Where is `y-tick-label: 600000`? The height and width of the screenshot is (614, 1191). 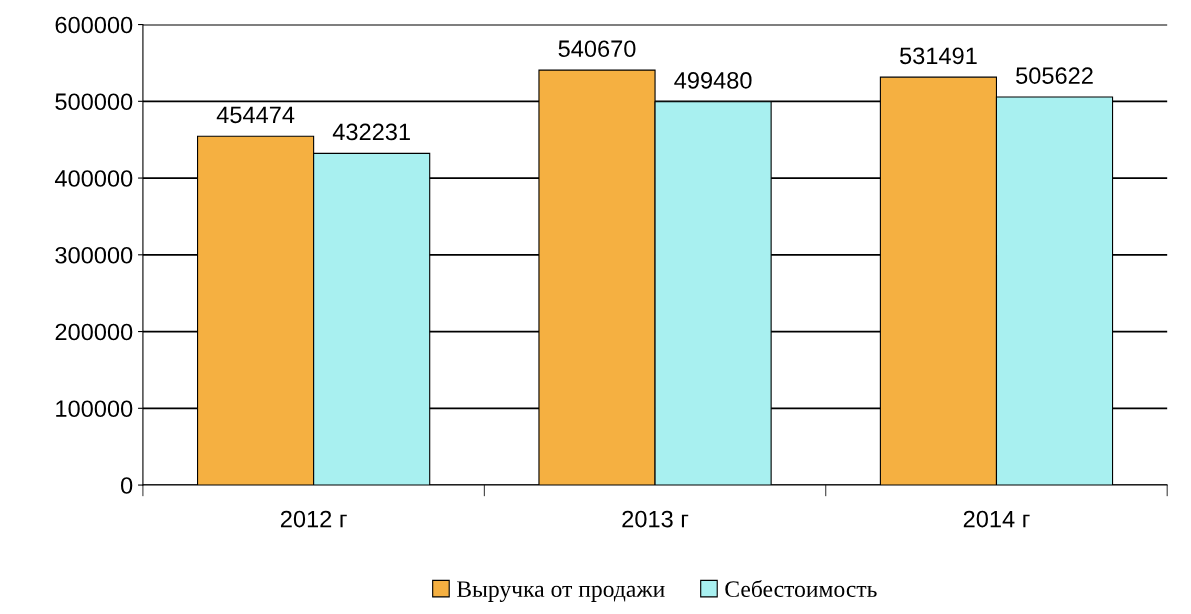 y-tick-label: 600000 is located at coordinates (94, 25).